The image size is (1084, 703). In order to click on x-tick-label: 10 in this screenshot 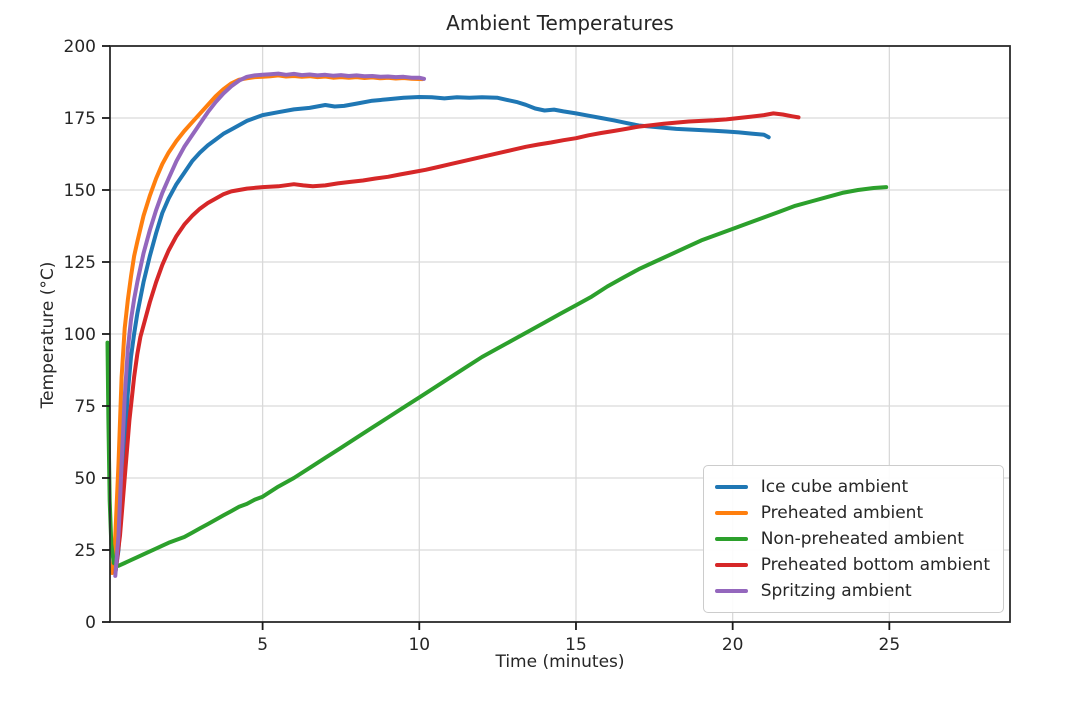, I will do `click(419, 645)`.